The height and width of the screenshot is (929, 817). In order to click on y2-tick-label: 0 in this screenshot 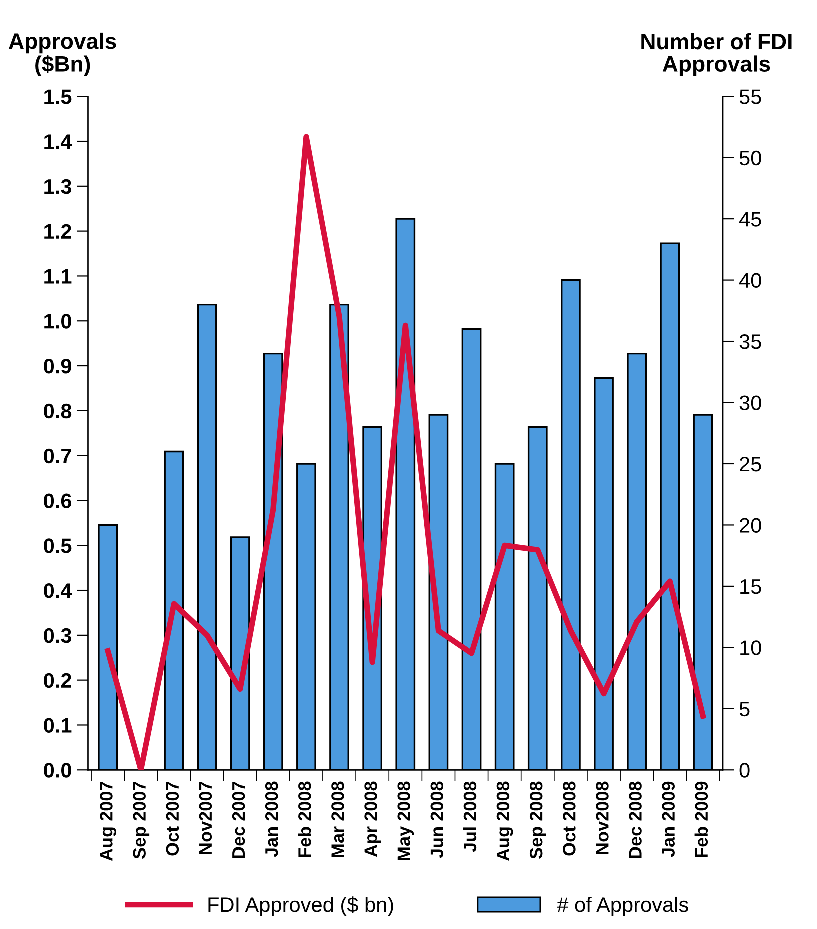, I will do `click(745, 770)`.